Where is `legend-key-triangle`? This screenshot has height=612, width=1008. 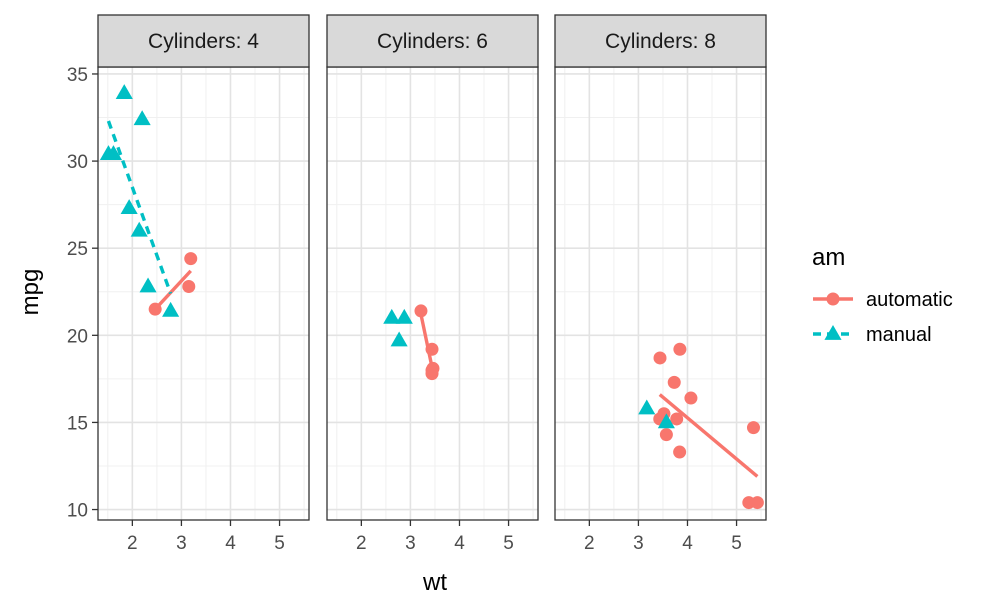 legend-key-triangle is located at coordinates (833, 332).